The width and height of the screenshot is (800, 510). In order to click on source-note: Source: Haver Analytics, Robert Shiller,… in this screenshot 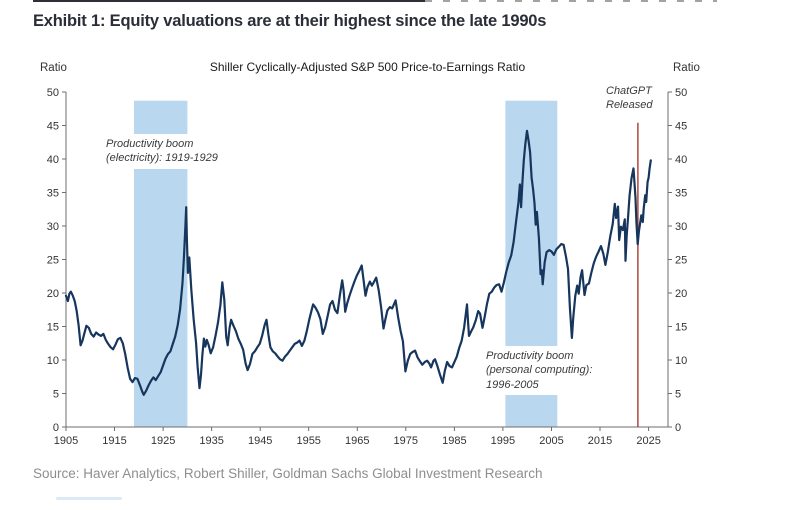, I will do `click(288, 473)`.